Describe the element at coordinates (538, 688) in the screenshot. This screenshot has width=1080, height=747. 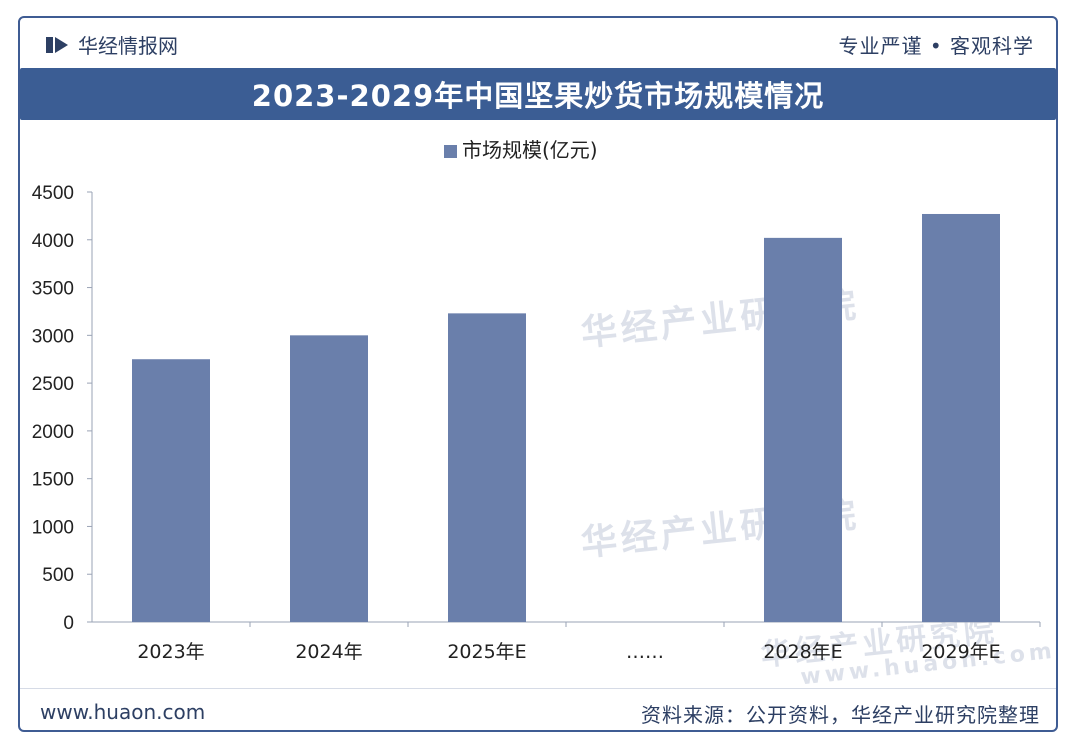
I see `footer-divider` at that location.